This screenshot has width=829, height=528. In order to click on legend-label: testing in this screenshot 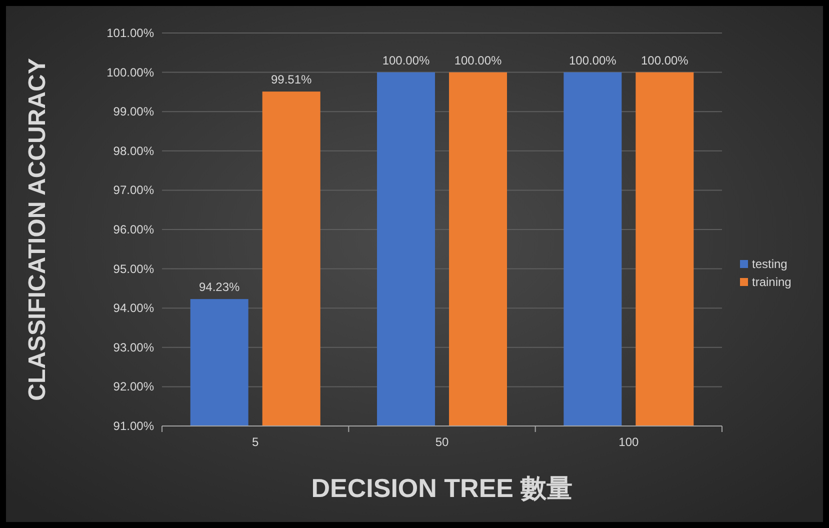, I will do `click(770, 264)`.